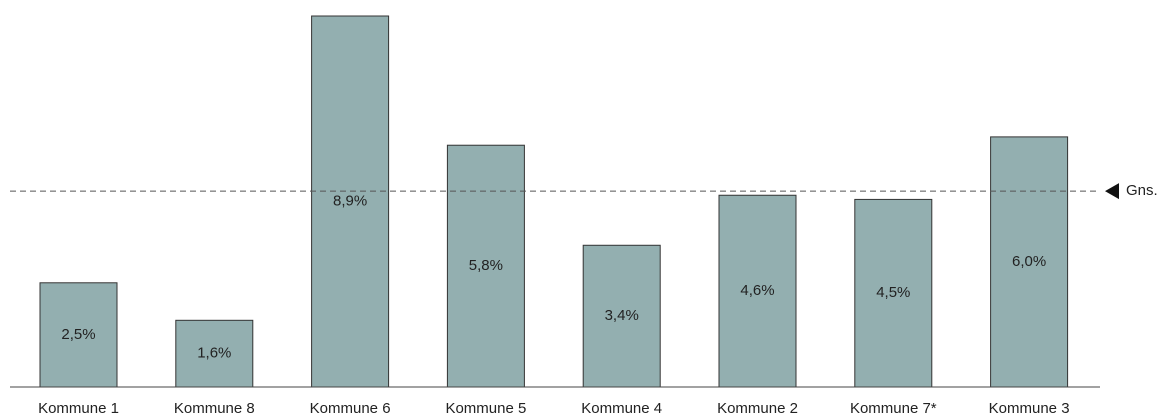 Image resolution: width=1169 pixels, height=416 pixels. I want to click on data-label: 2,5%, so click(78, 334).